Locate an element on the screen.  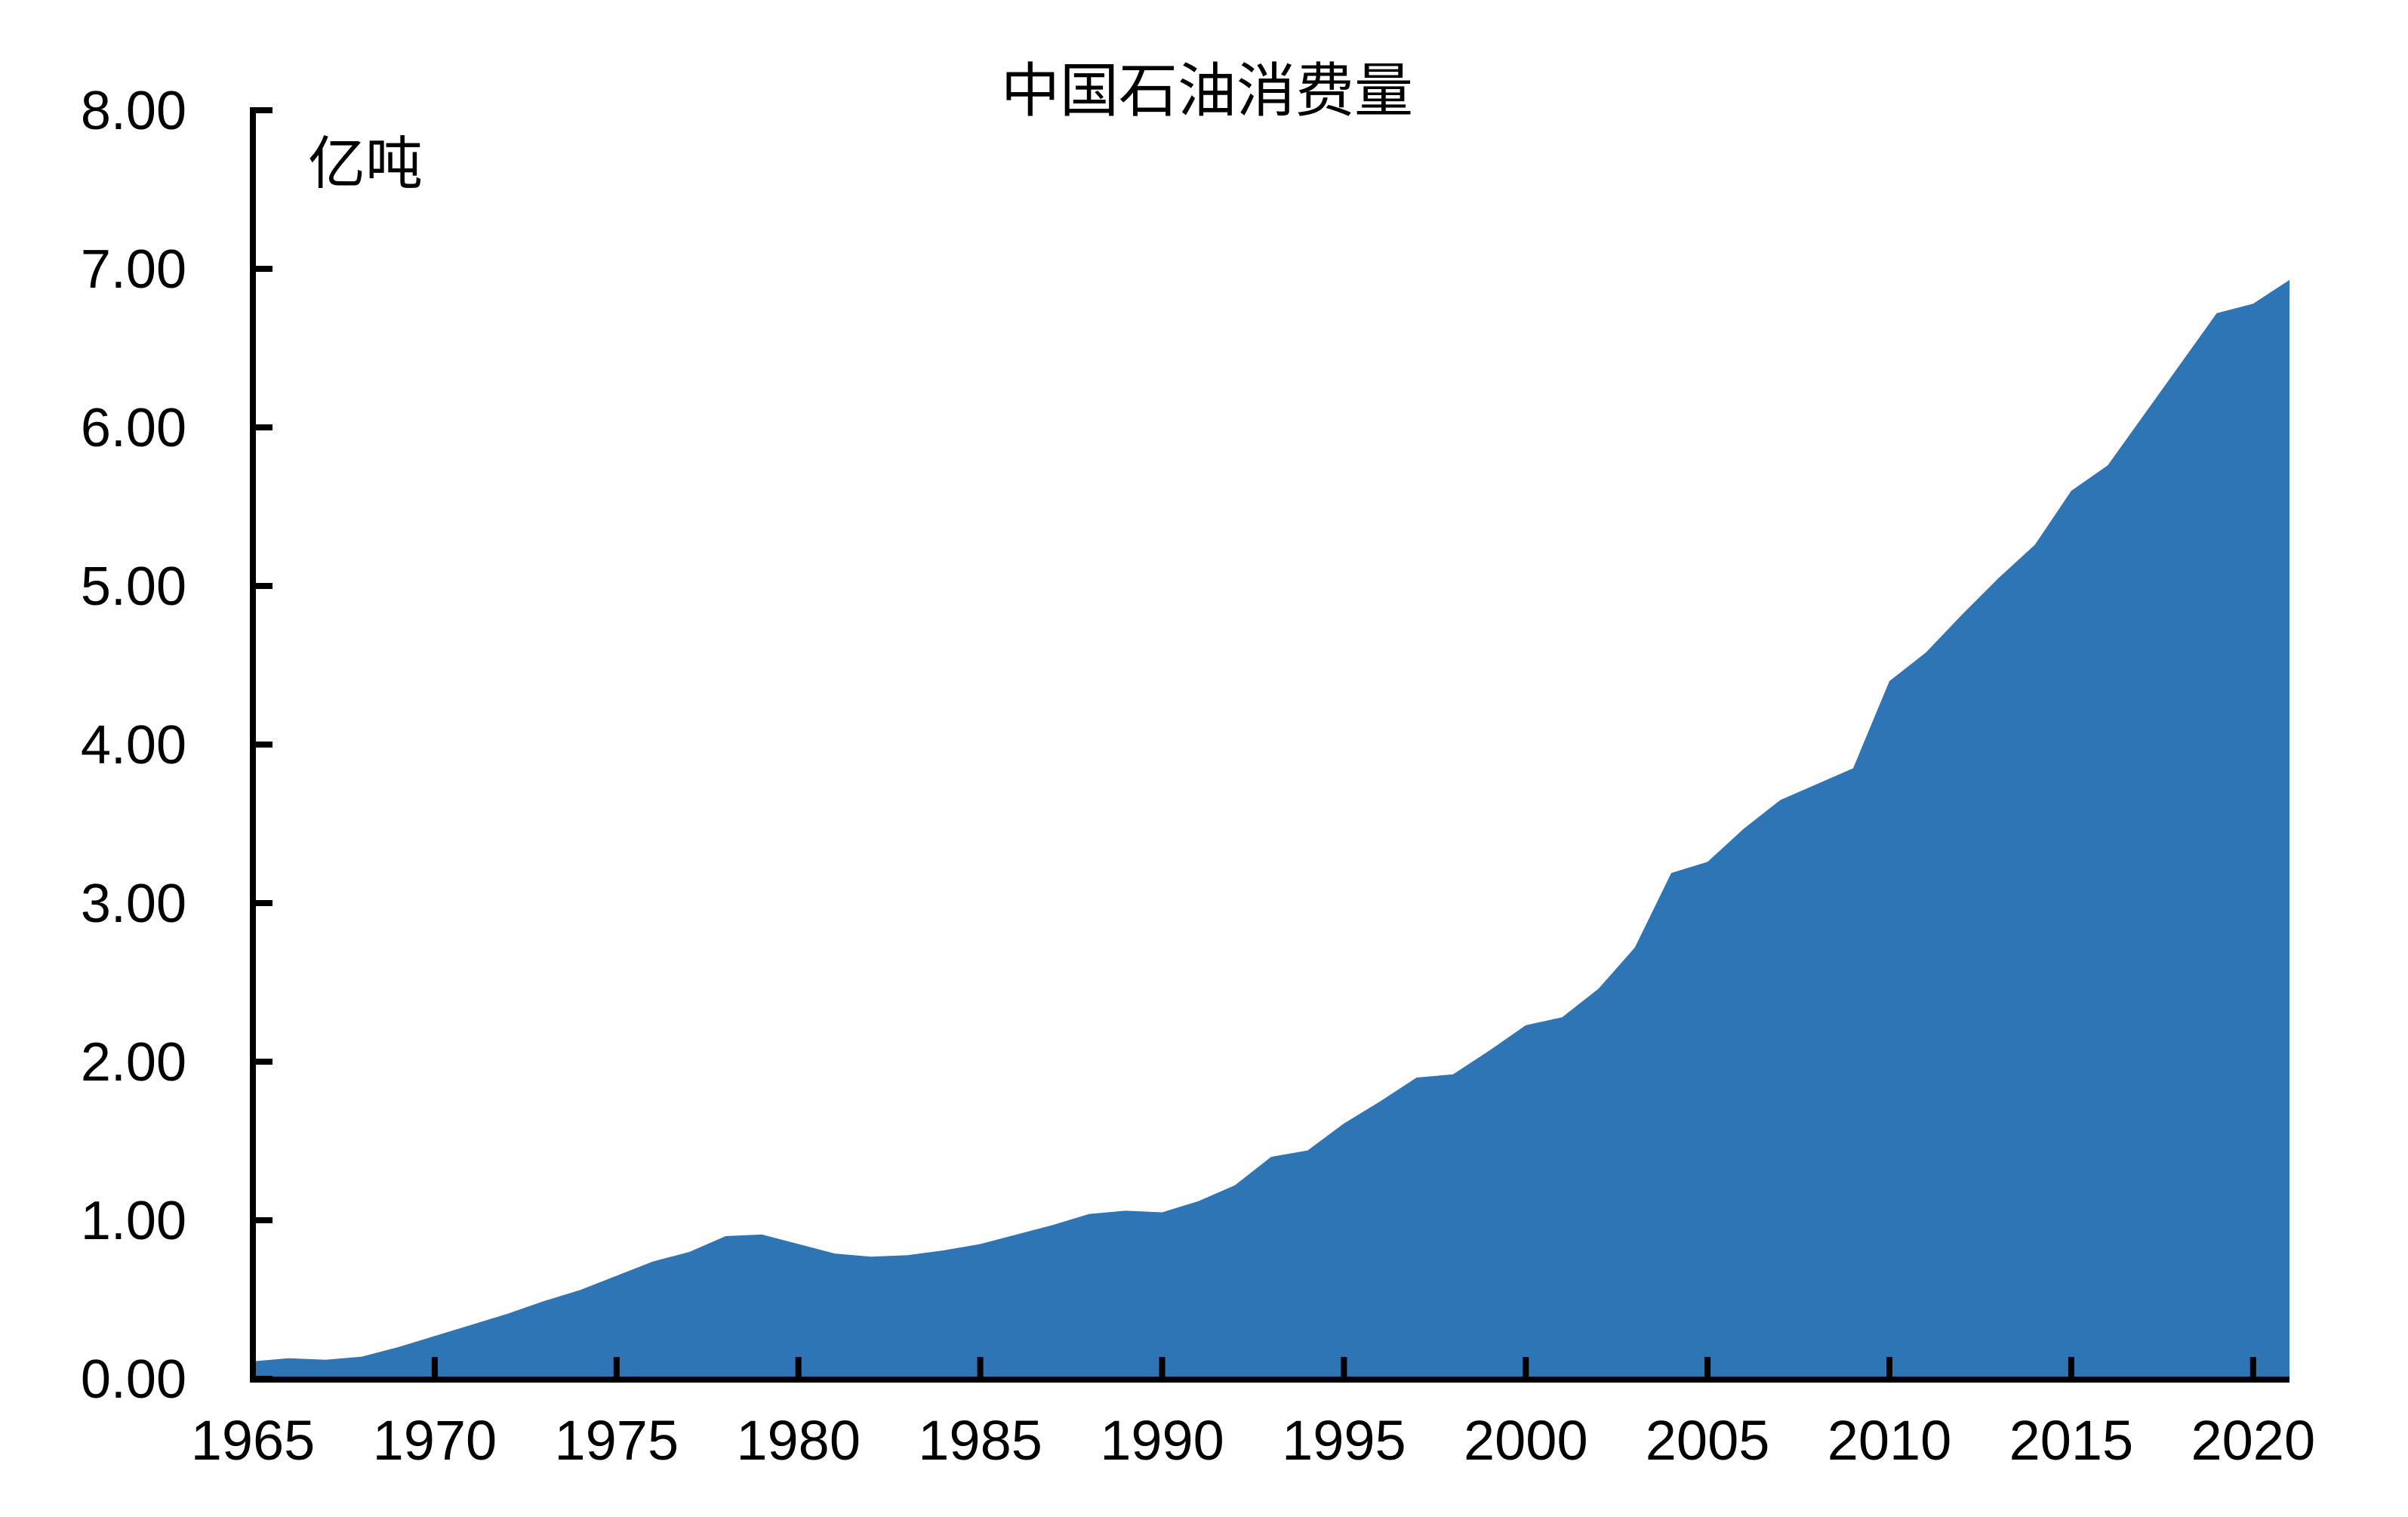
y-tick-5.00 is located at coordinates (261, 586).